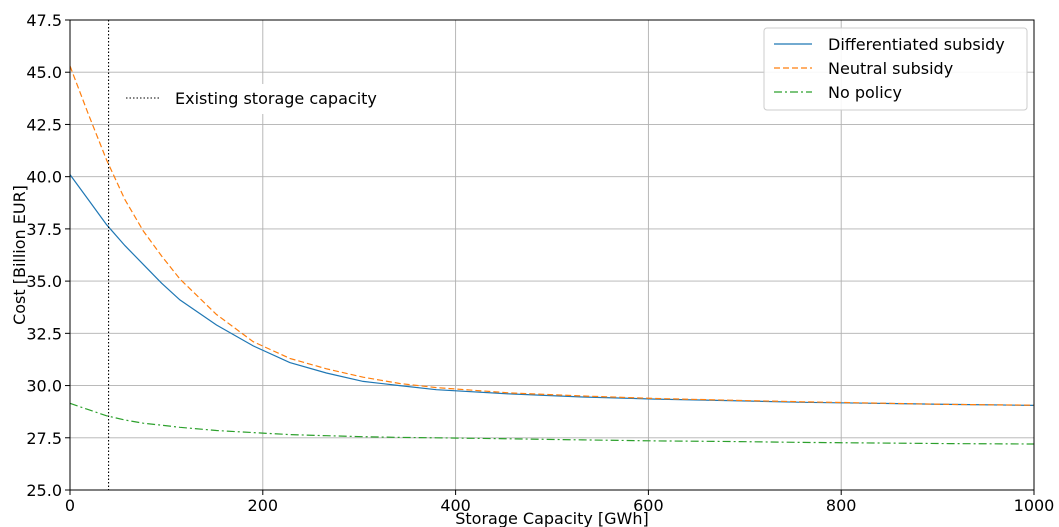 The image size is (1059, 527). What do you see at coordinates (552, 423) in the screenshot?
I see `series-line` at bounding box center [552, 423].